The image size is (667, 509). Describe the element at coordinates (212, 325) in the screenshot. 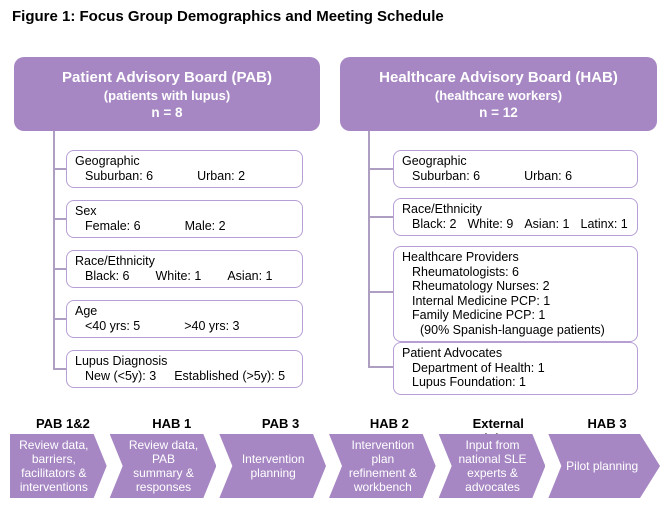

I see `stat-item: >40 yrs: 3` at that location.